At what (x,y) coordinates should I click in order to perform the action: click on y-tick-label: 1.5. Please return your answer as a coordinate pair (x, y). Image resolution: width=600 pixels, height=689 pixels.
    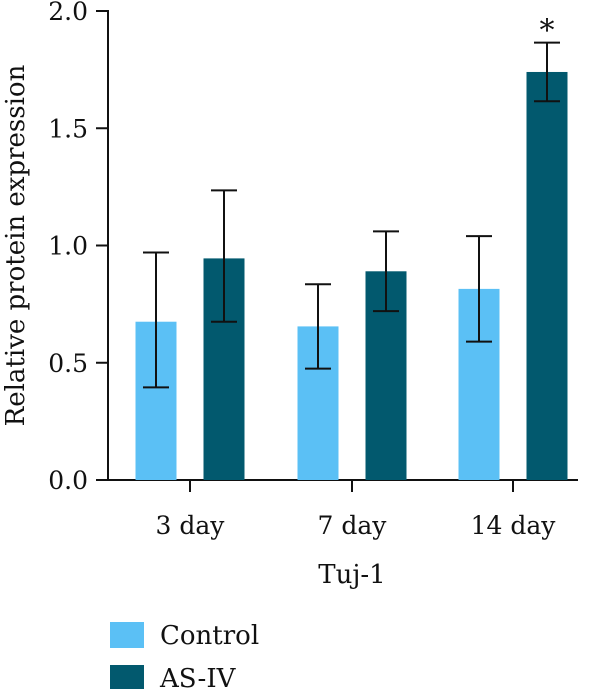
    Looking at the image, I should click on (68, 128).